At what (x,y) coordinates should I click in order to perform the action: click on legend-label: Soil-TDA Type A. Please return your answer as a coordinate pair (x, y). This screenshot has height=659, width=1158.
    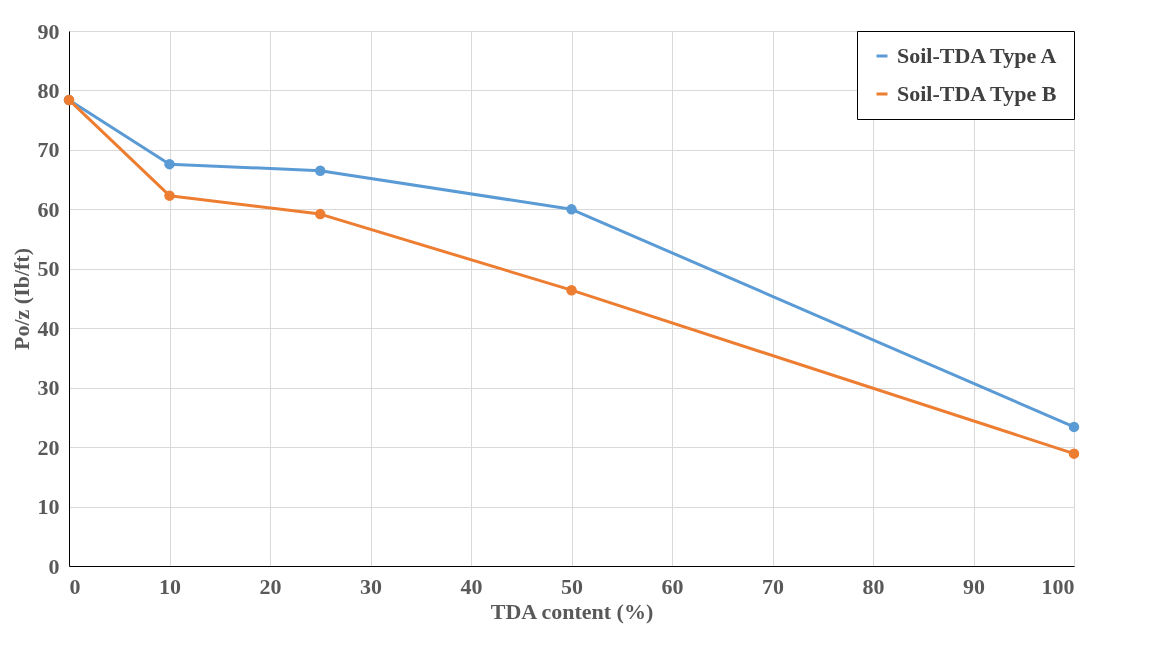
    Looking at the image, I should click on (977, 55).